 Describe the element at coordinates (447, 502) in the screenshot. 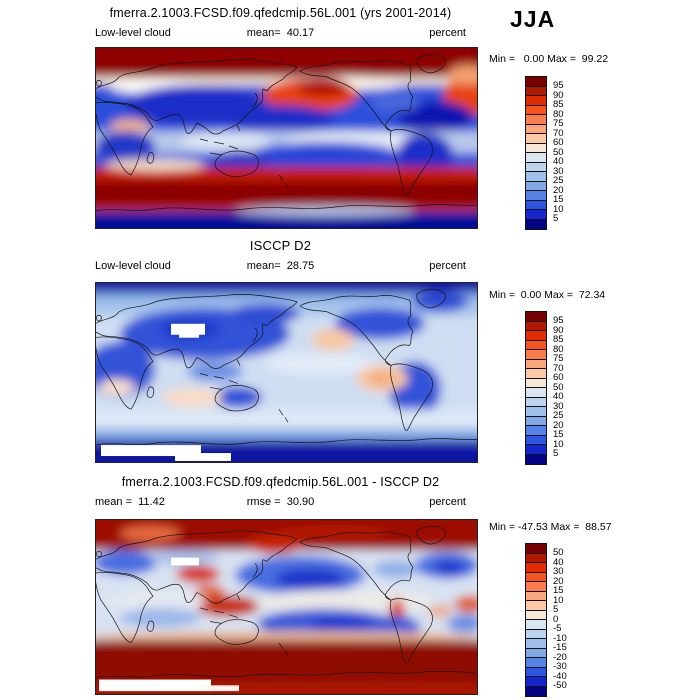

I see `panel3-units-label: percent` at that location.